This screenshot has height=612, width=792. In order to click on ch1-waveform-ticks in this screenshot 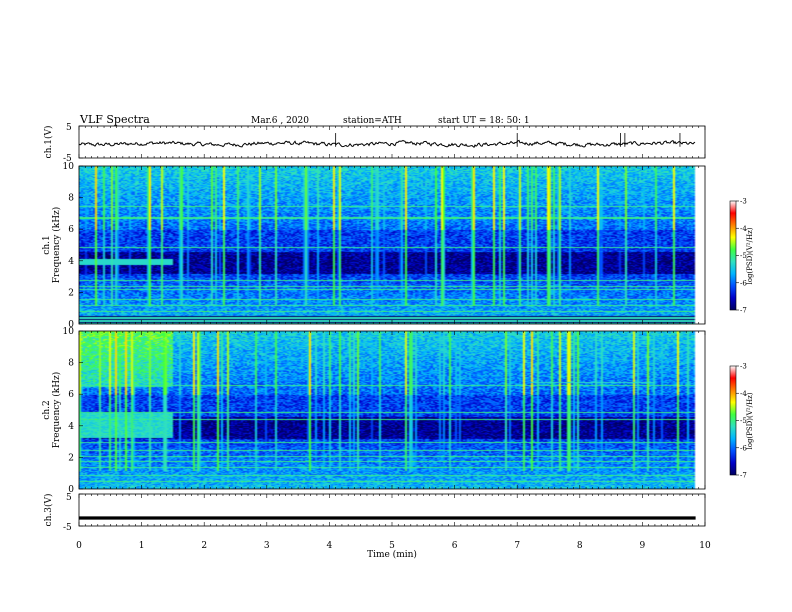, I will do `click(392, 142)`.